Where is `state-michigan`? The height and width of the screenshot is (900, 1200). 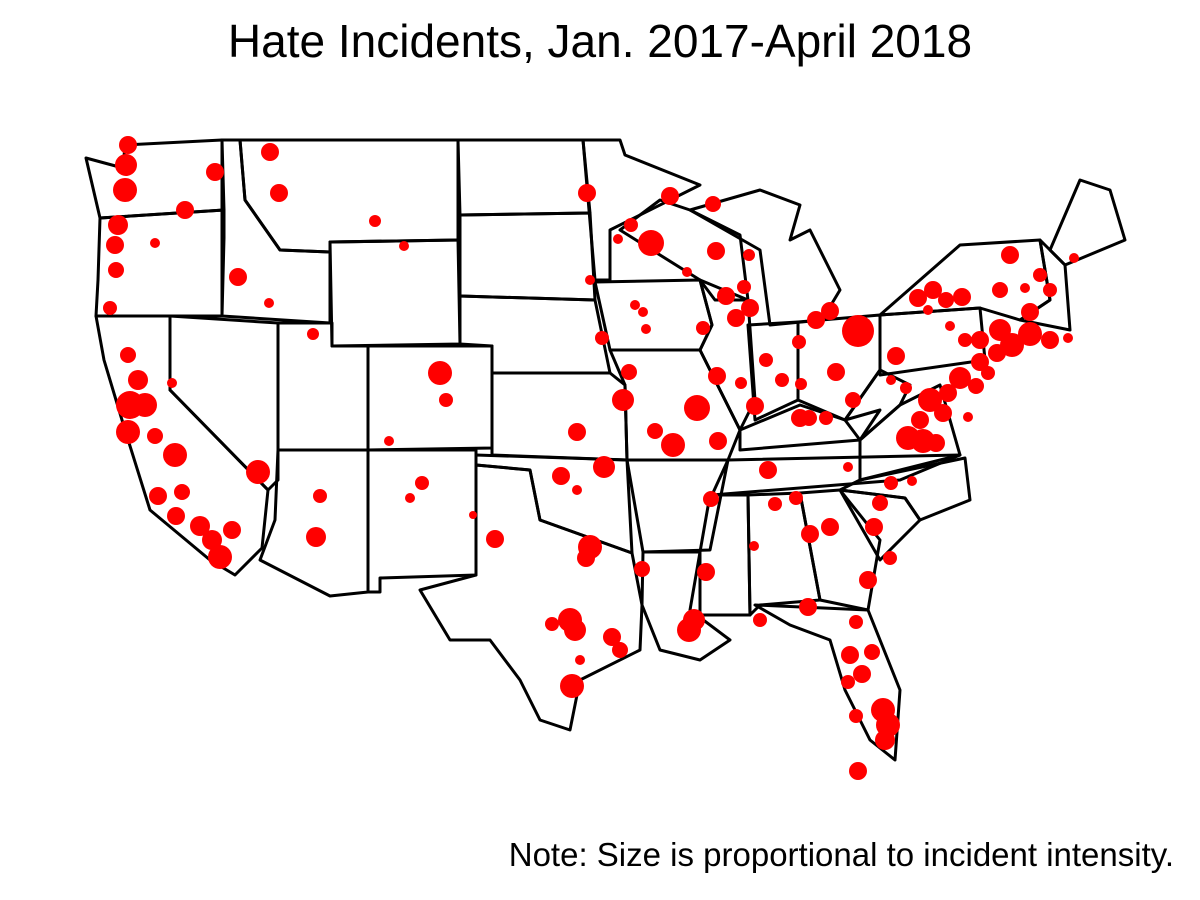
state-michigan is located at coordinates (765, 257).